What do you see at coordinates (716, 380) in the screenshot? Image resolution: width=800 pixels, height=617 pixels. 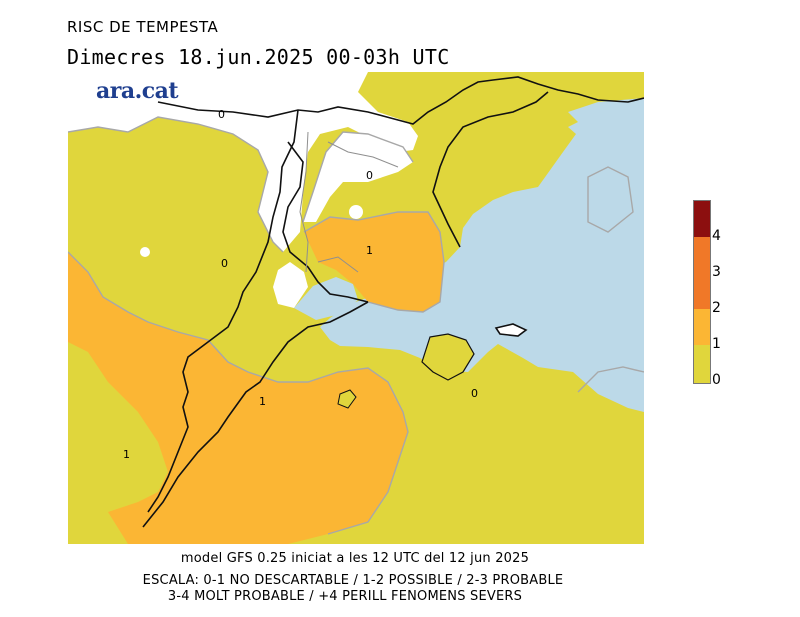 I see `legend-label-0: 0` at bounding box center [716, 380].